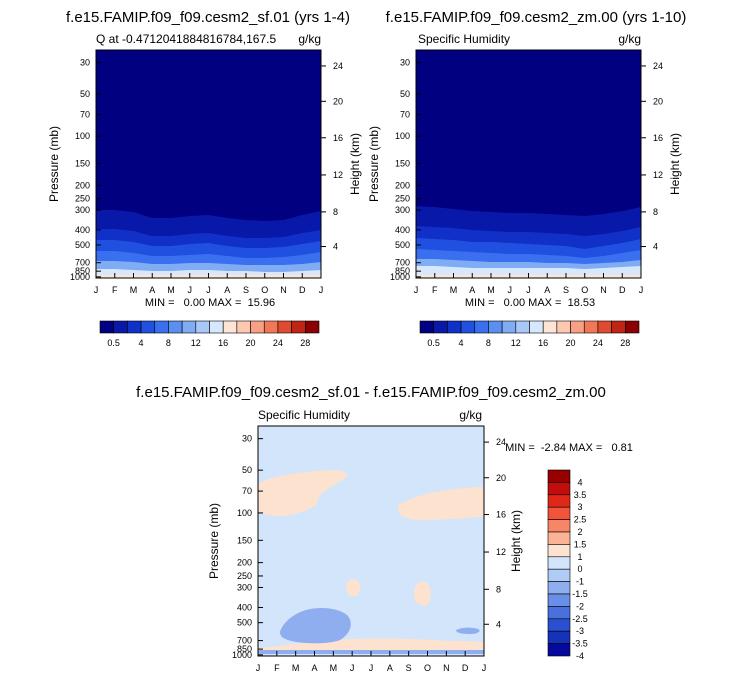  Describe the element at coordinates (580, 656) in the screenshot. I see `colorbar-label: -4` at that location.